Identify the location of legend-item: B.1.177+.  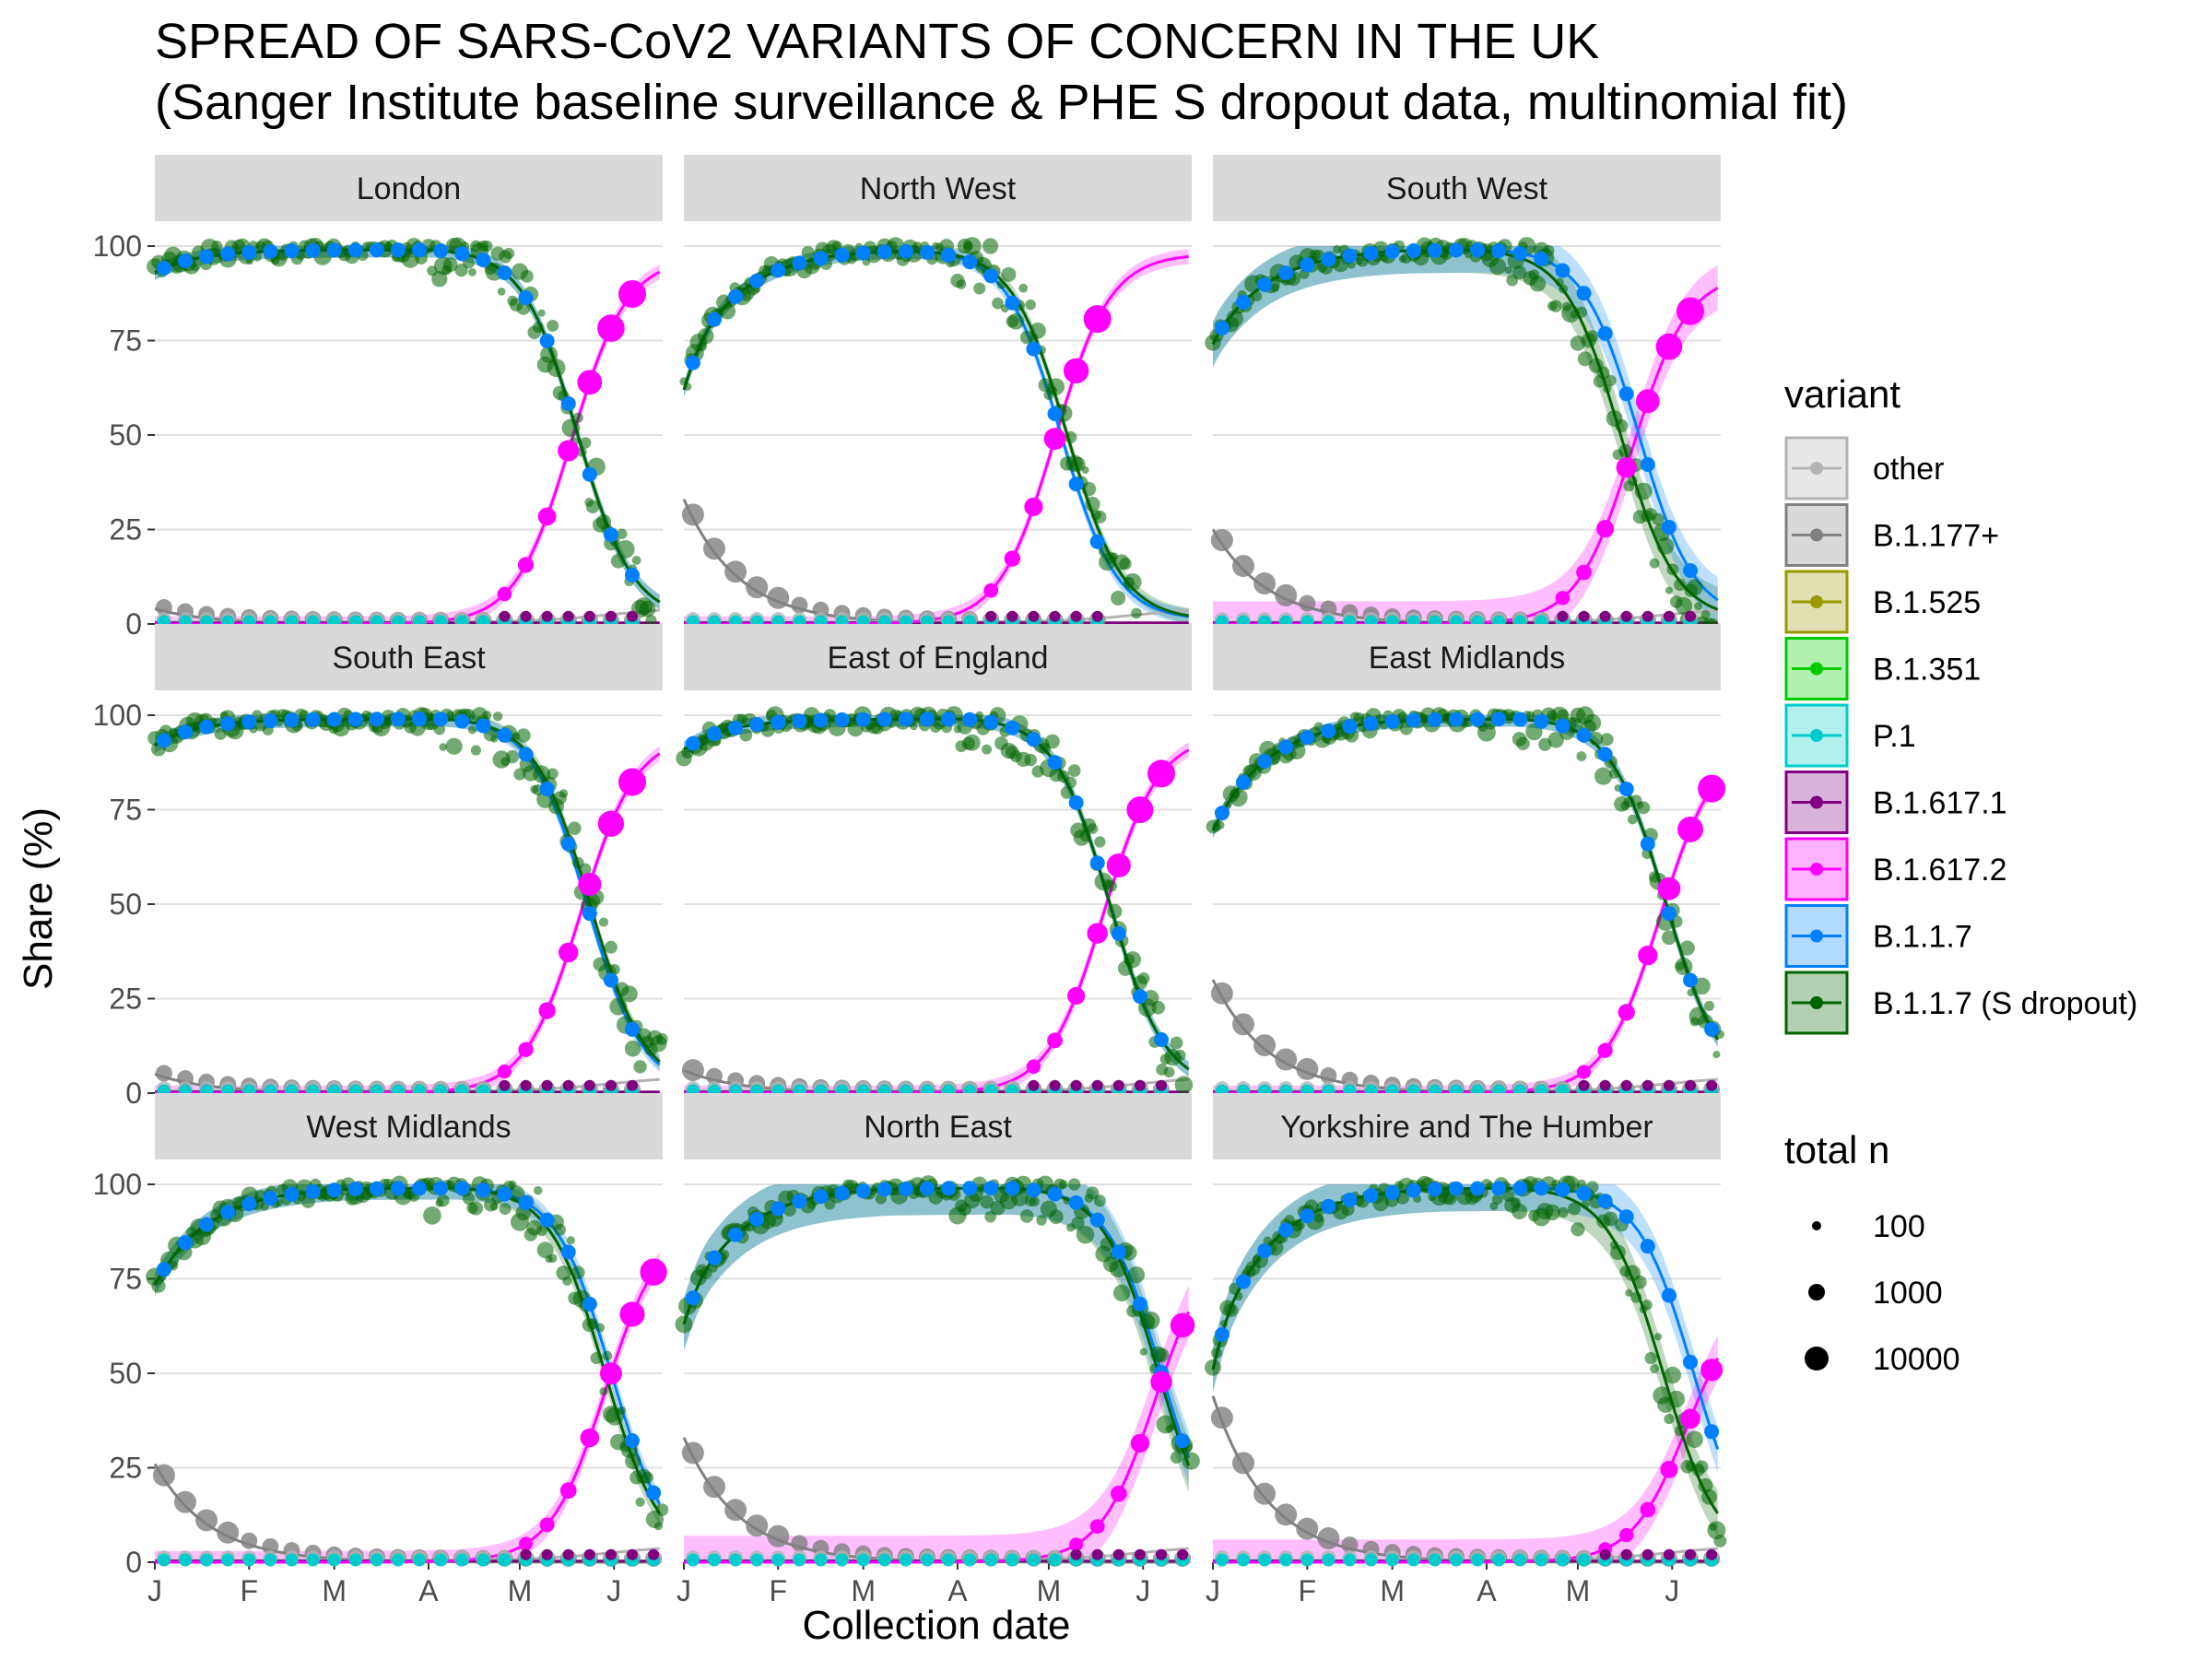
(1891, 535).